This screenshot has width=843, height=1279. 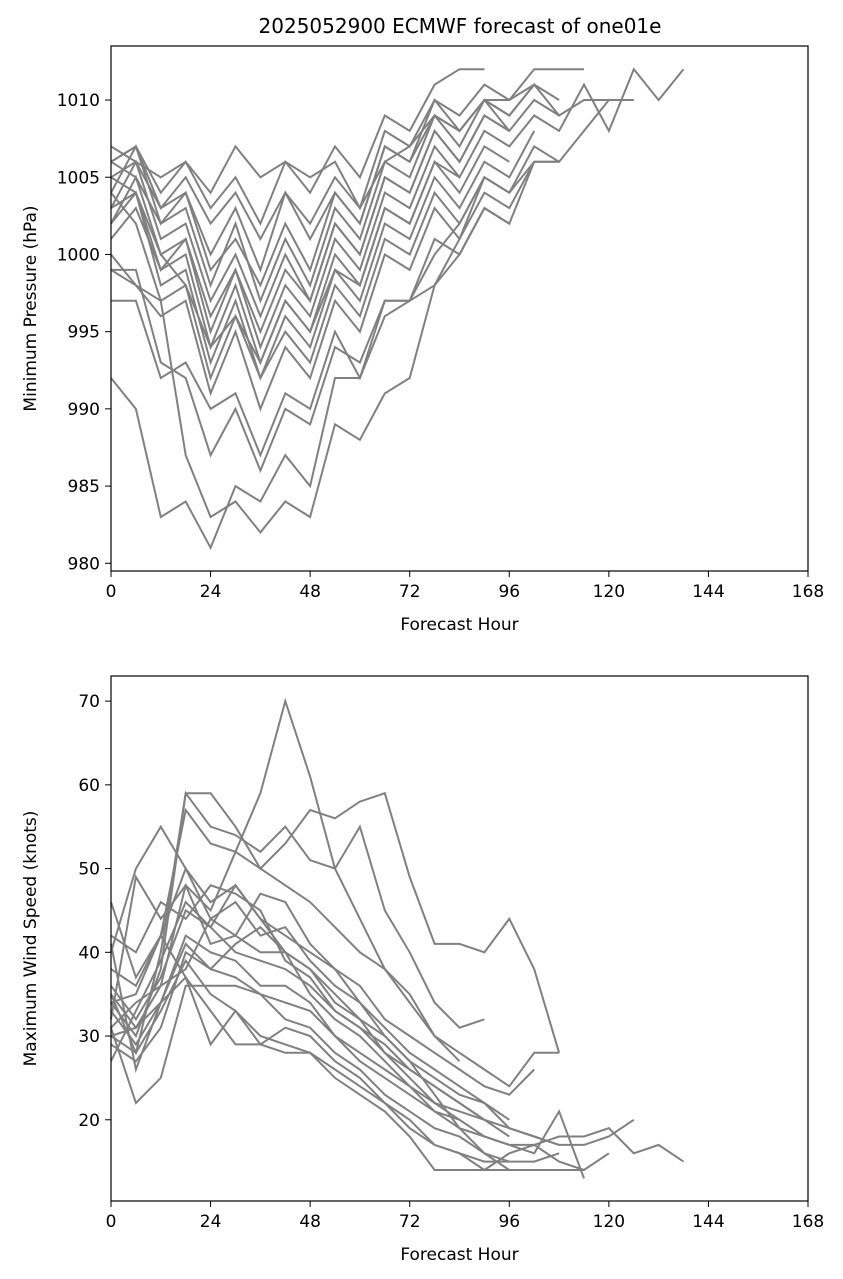 I want to click on wind-x-tick-label: 96, so click(x=509, y=1222).